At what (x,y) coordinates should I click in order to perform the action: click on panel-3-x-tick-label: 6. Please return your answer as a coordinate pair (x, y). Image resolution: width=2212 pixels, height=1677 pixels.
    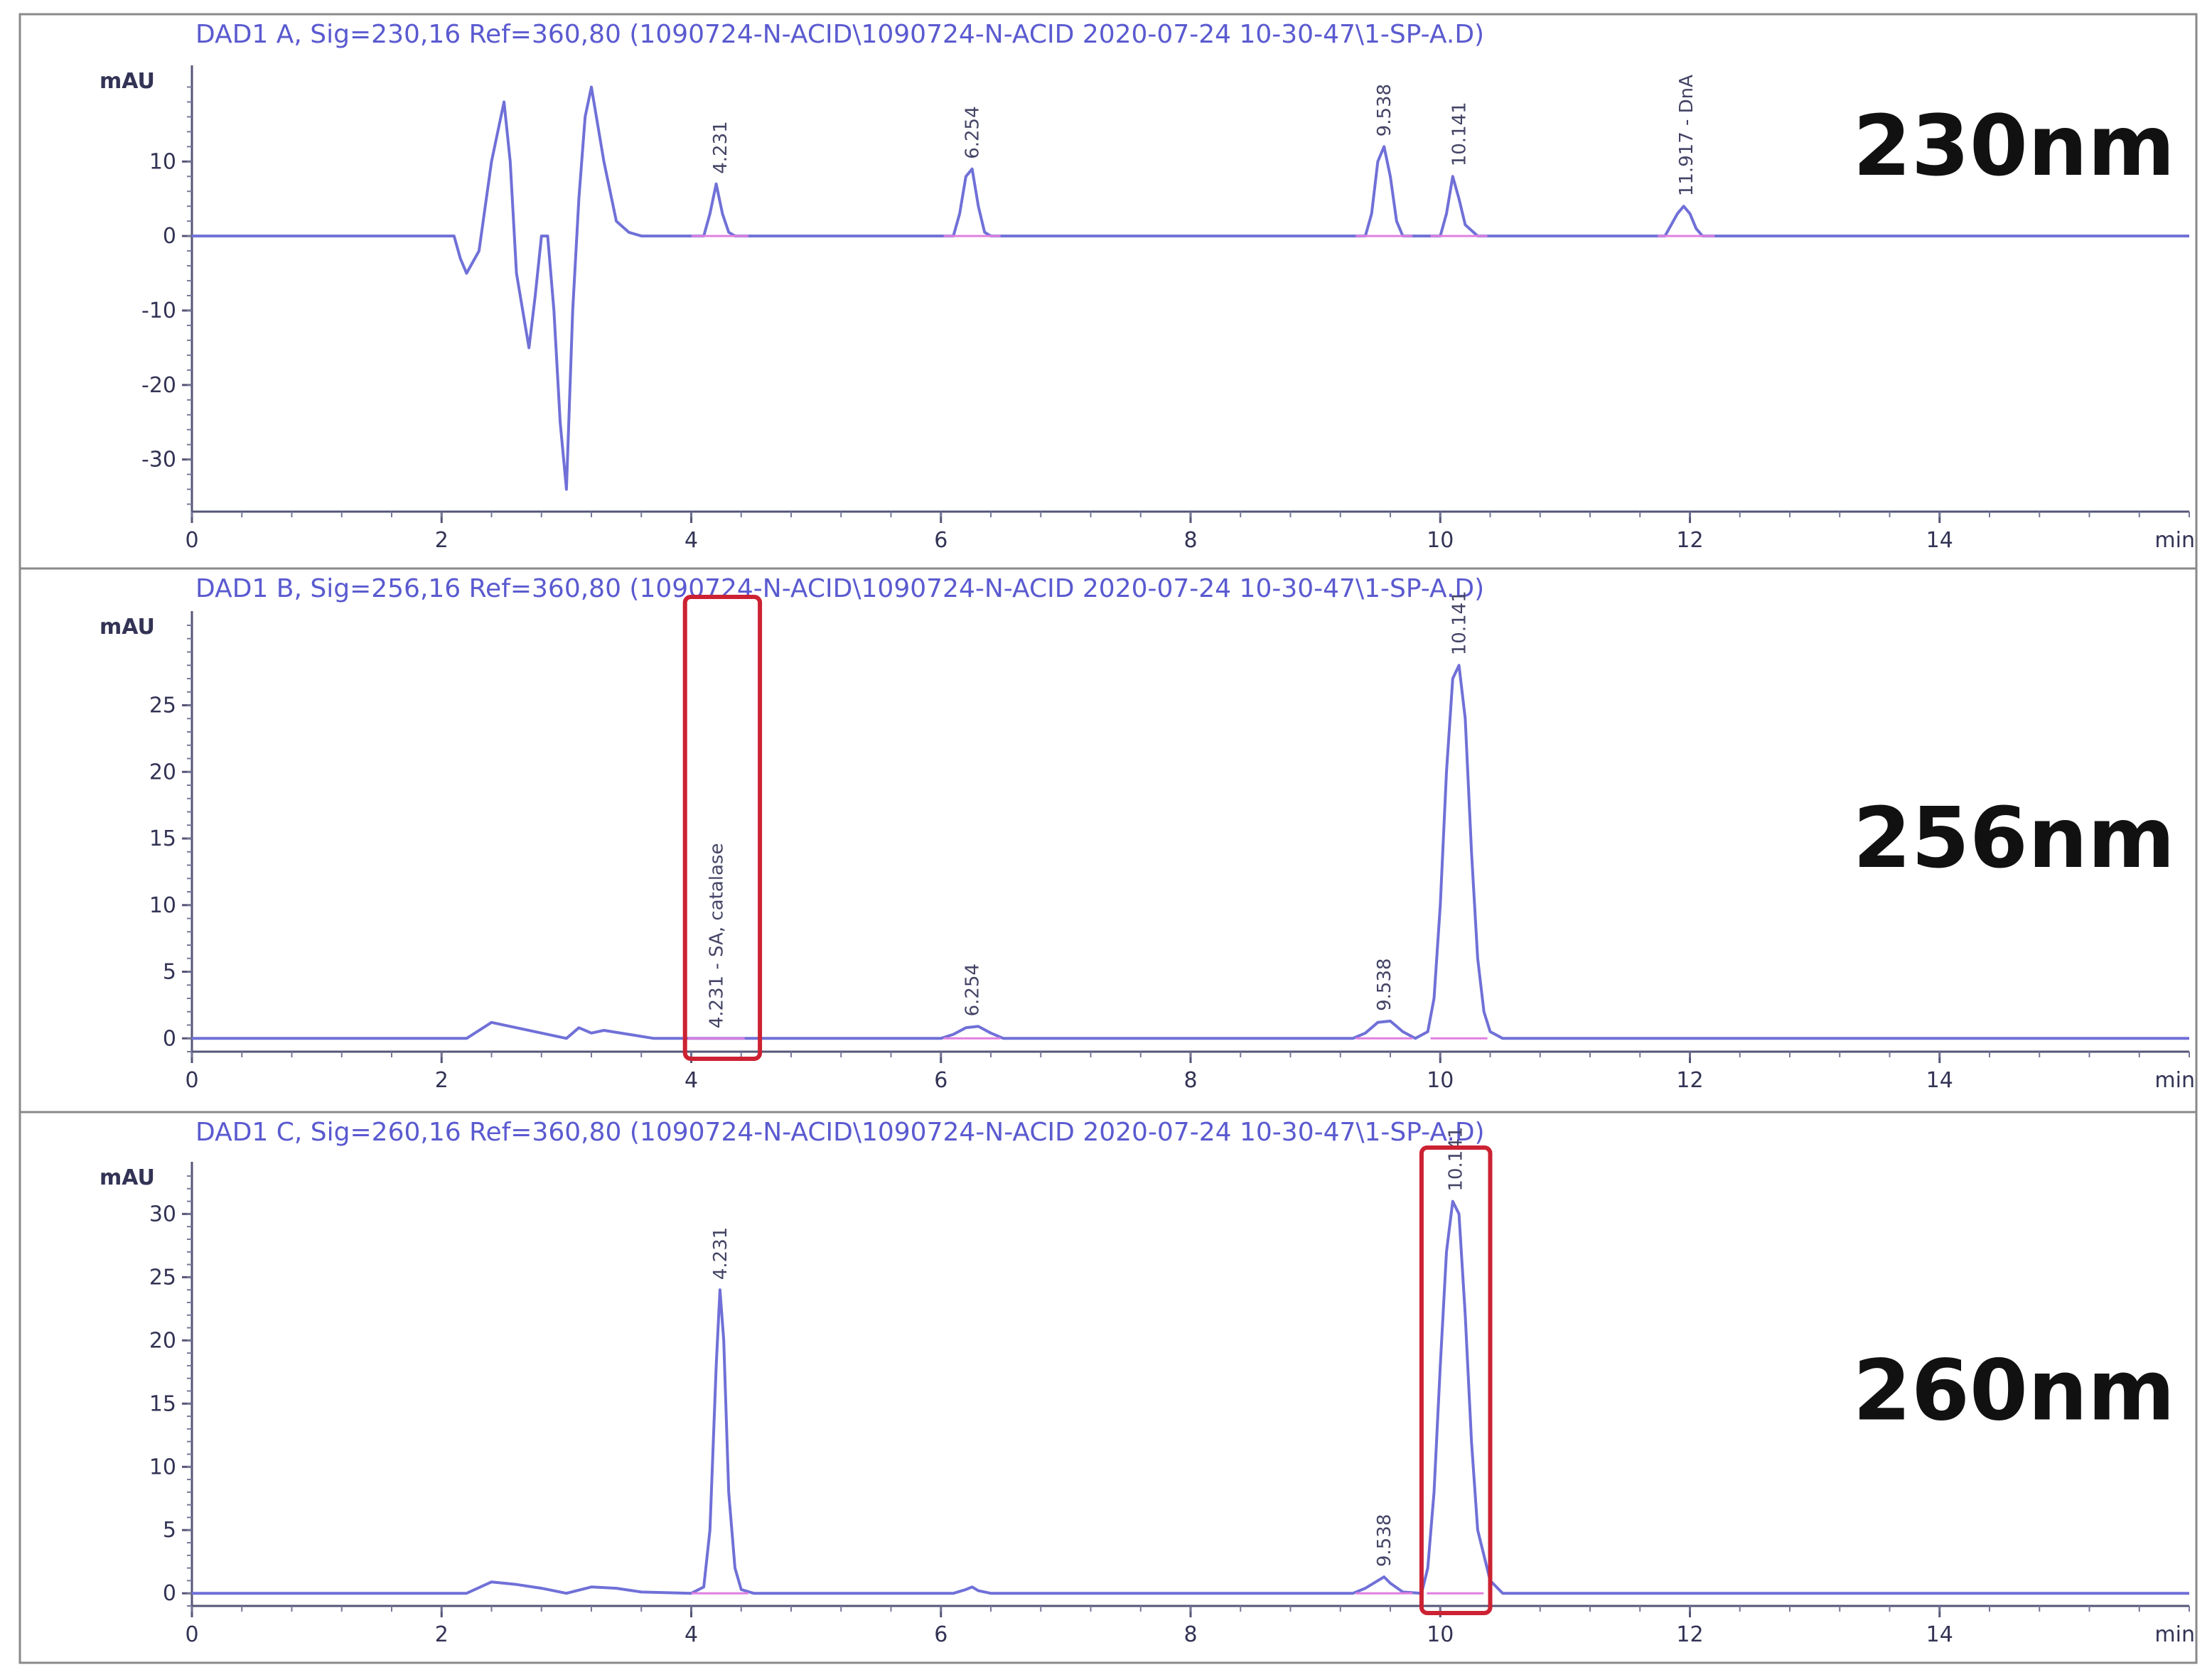
    Looking at the image, I should click on (940, 1635).